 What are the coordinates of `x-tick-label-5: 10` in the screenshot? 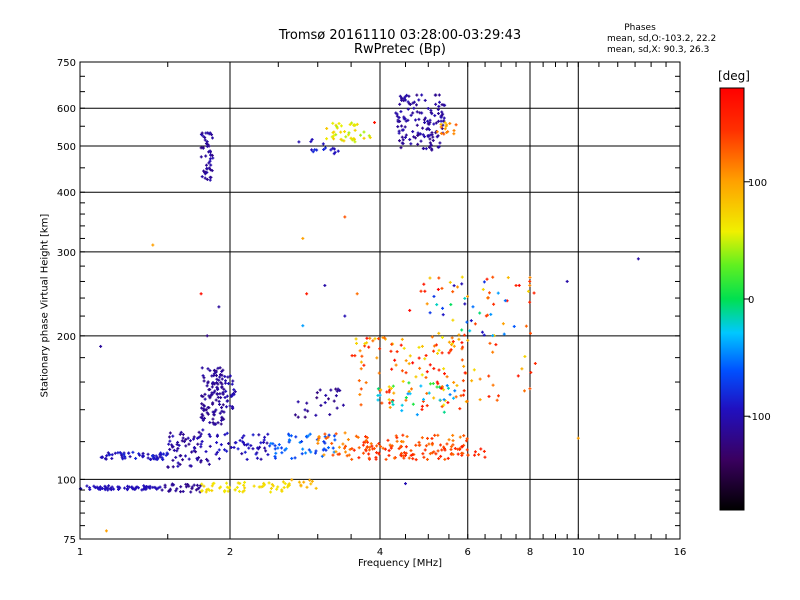 It's located at (578, 552).